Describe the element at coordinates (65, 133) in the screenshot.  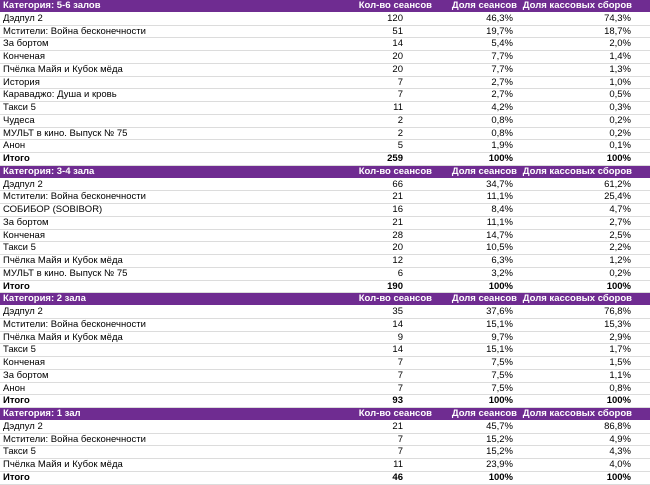
I see `cell: МУЛЬТ в кино. Выпуск № 75` at that location.